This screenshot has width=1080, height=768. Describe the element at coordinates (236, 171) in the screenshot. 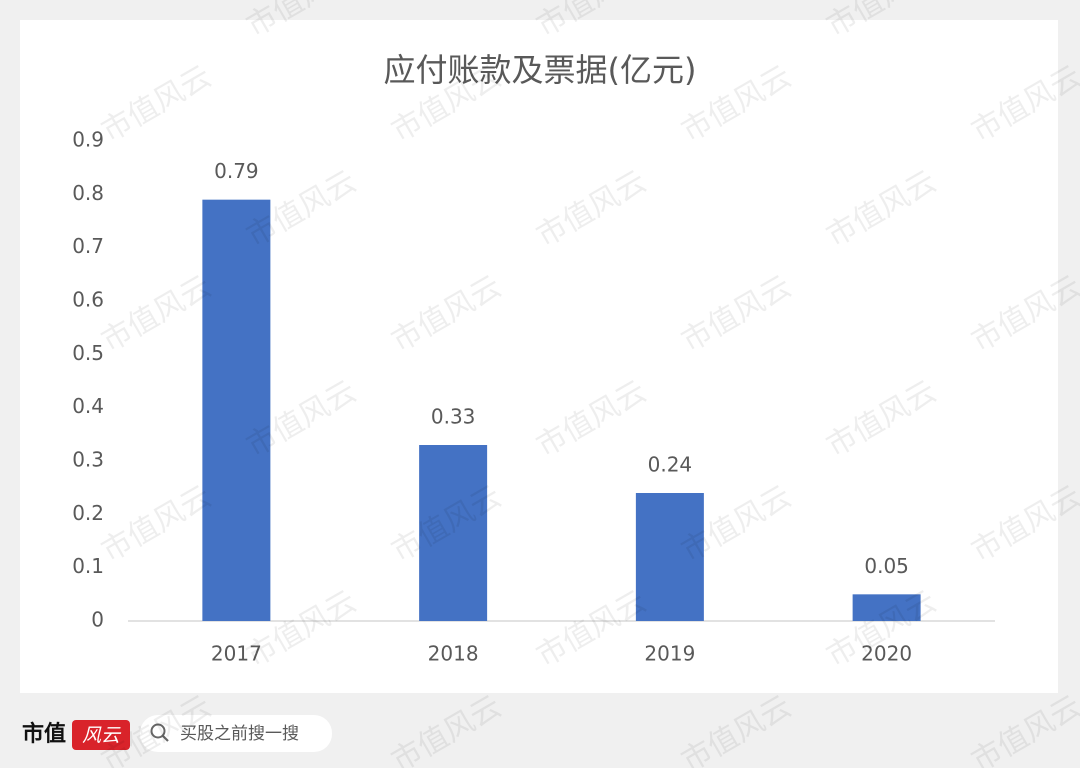

I see `data-label: 0.79` at that location.